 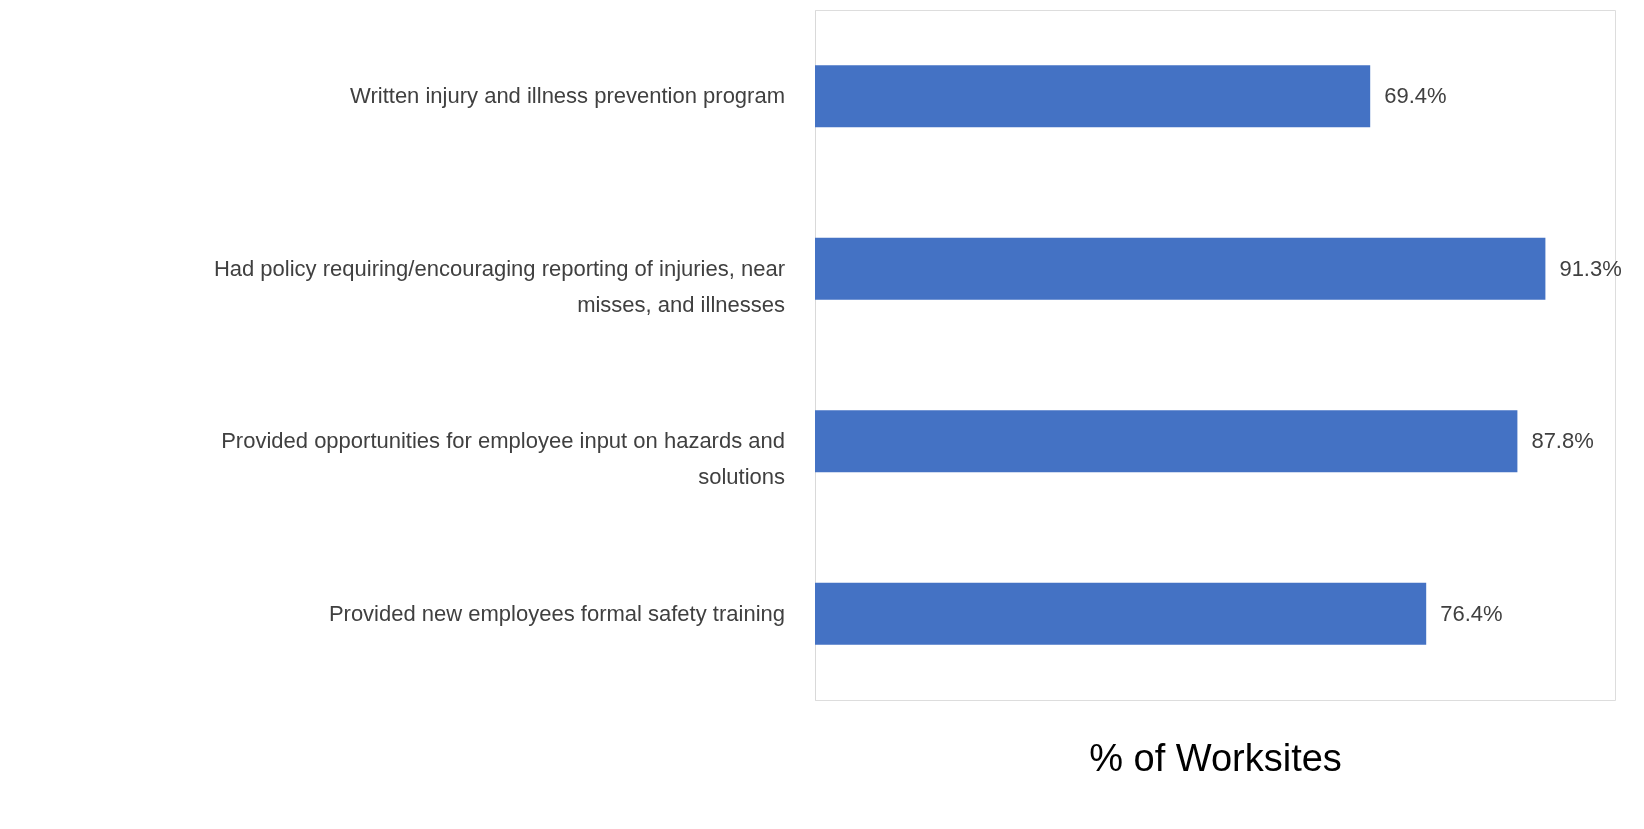 I want to click on x-axis-title: % of Worksites, so click(x=1215, y=757).